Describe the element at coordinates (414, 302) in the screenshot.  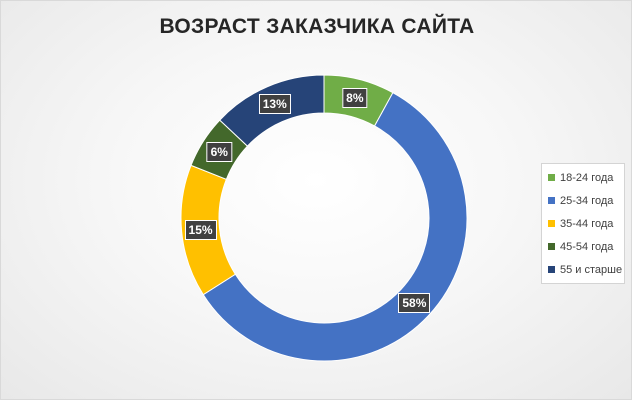
I see `data-label-2: 58%` at that location.